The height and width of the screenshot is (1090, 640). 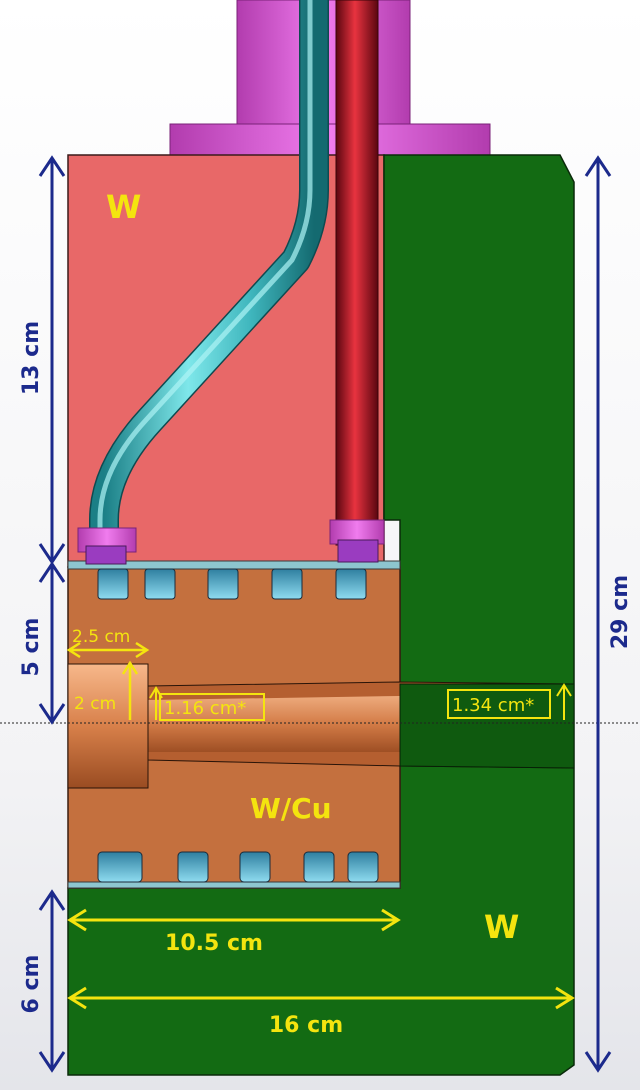 What do you see at coordinates (306, 1025) in the screenshot?
I see `dimension-16cm-label: 16 cm` at bounding box center [306, 1025].